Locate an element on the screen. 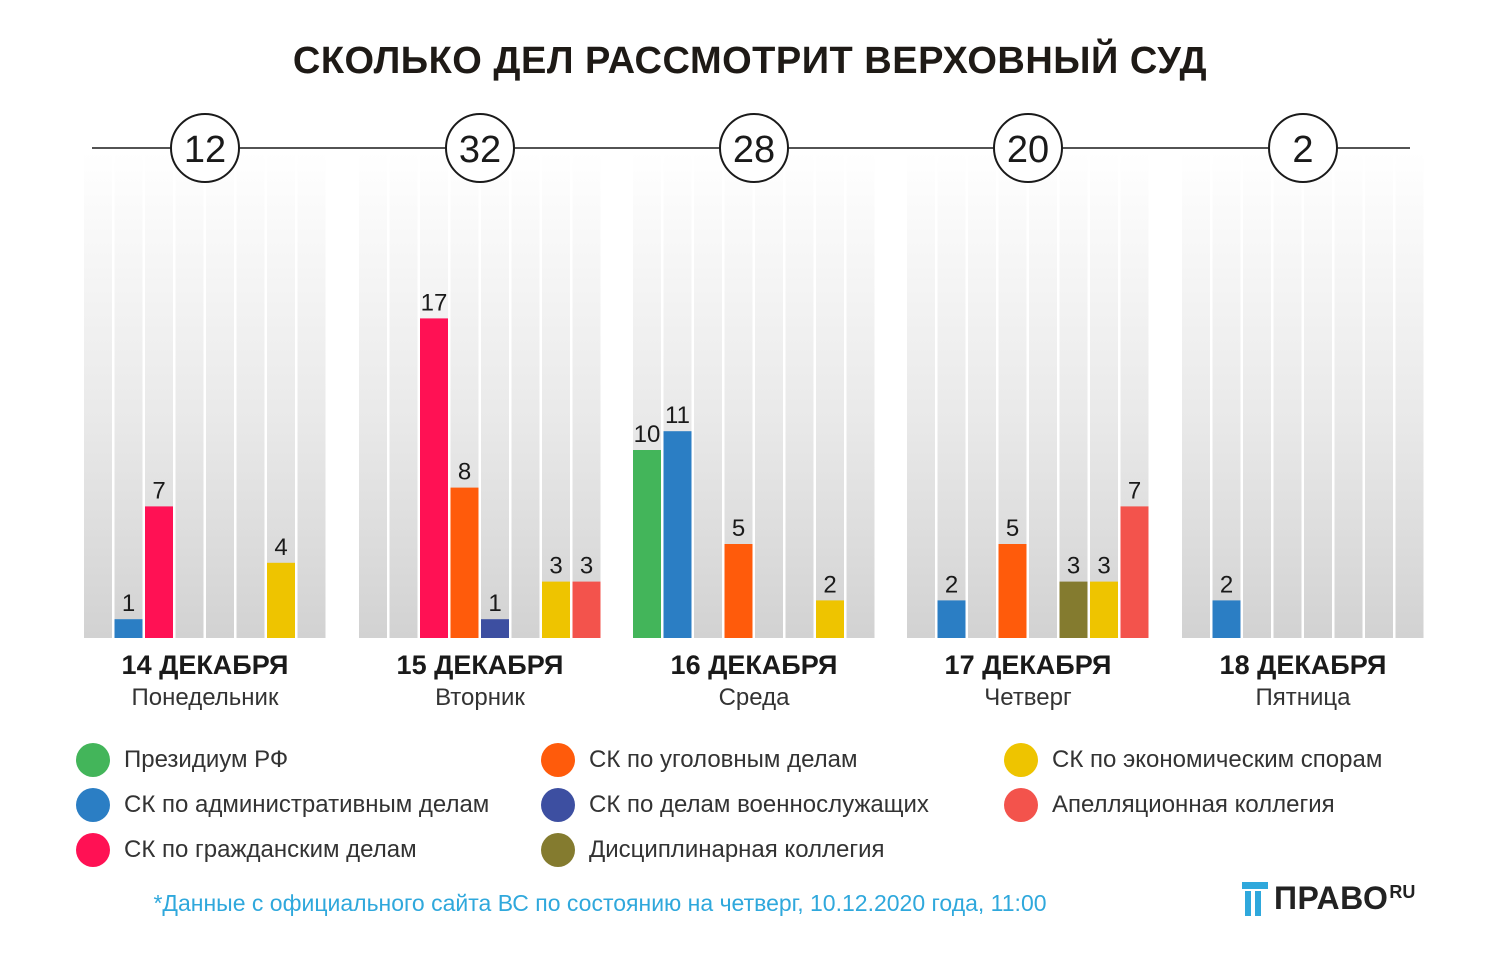  weekday-label: Понедельник is located at coordinates (205, 697).